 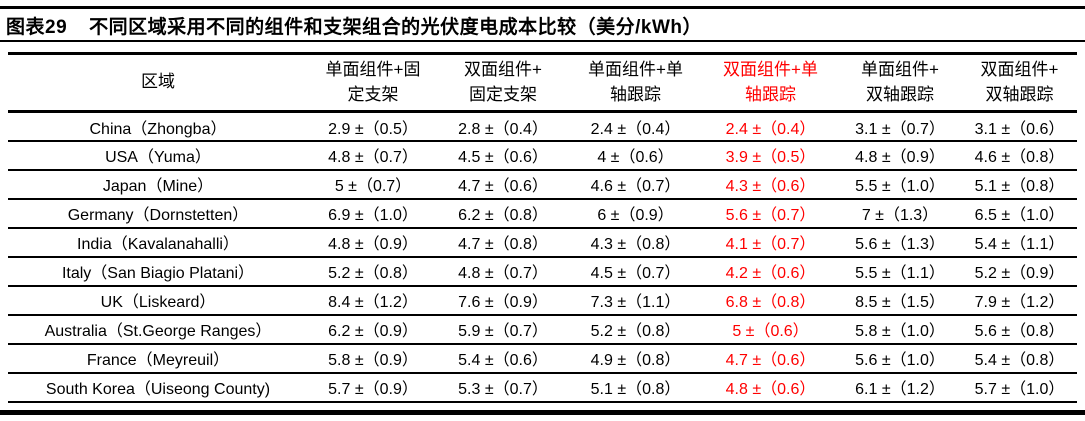 I want to click on value-cell-highlighted: 5 ±（0.6）, so click(x=770, y=332).